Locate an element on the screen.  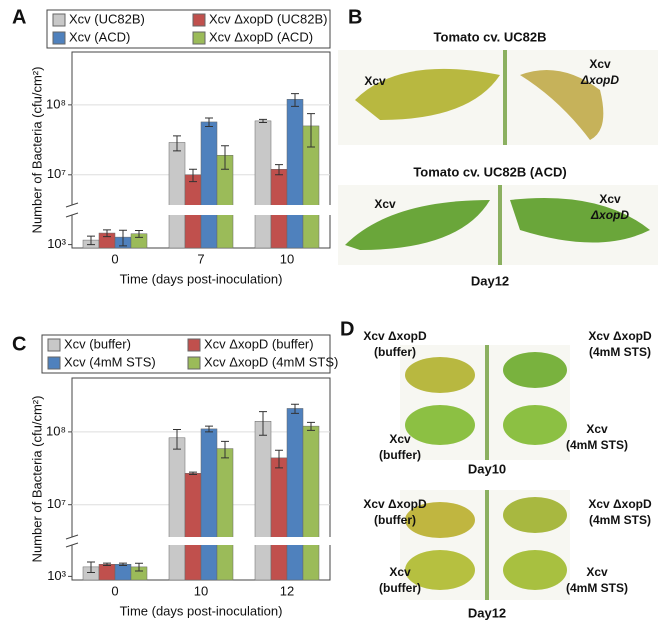
panel-letter: D is located at coordinates (347, 329).